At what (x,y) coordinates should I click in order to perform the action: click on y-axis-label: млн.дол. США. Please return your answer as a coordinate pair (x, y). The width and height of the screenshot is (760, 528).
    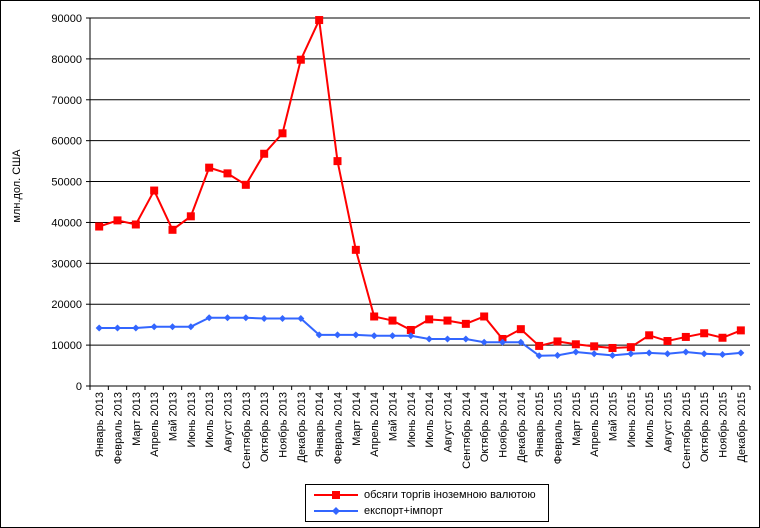
    Looking at the image, I should click on (17, 186).